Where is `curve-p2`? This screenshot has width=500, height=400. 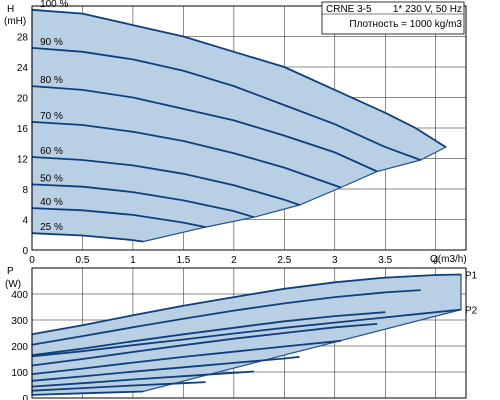
curve-p2 is located at coordinates (246, 333).